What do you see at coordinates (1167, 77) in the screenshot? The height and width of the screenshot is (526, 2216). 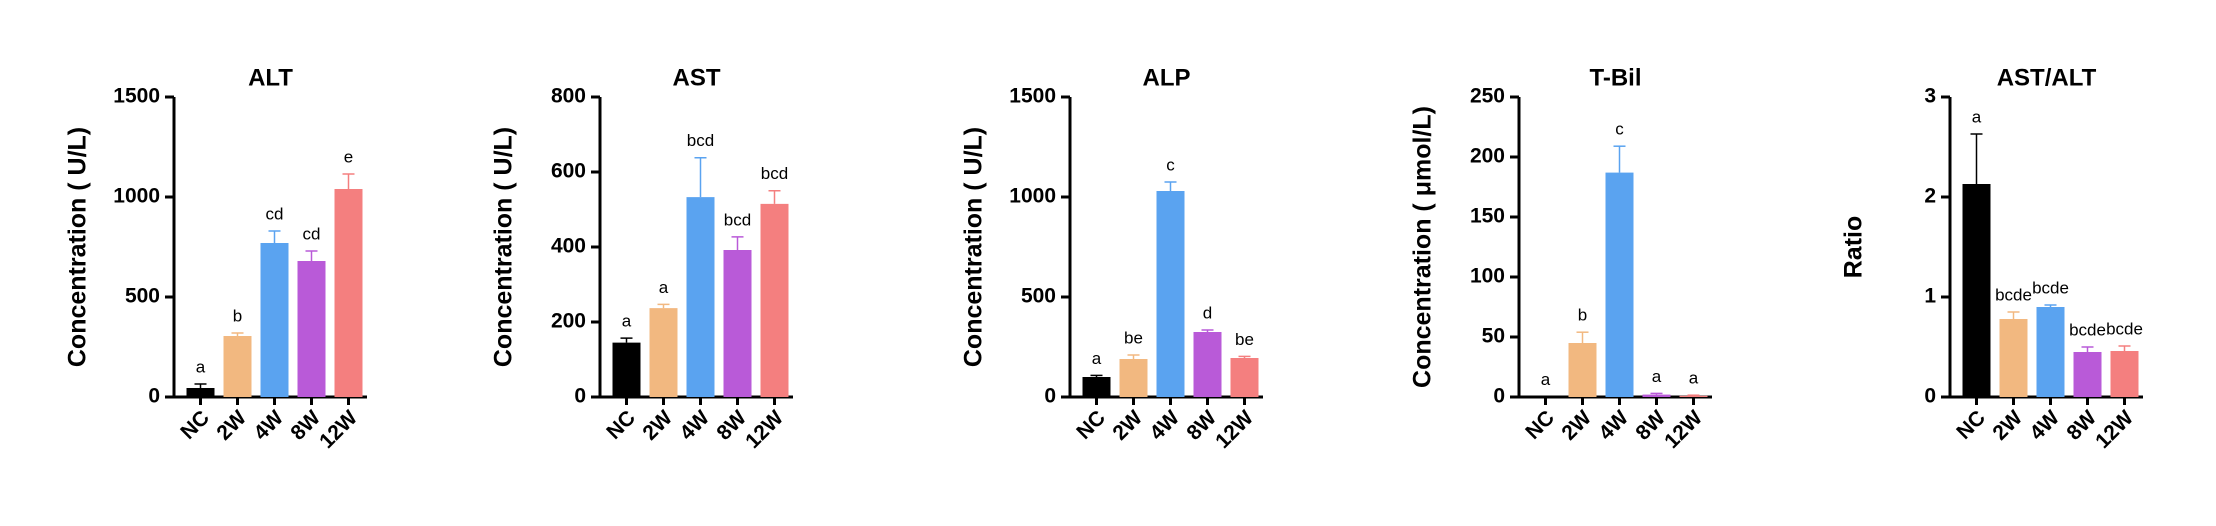 I see `chart-title: ALP` at bounding box center [1167, 77].